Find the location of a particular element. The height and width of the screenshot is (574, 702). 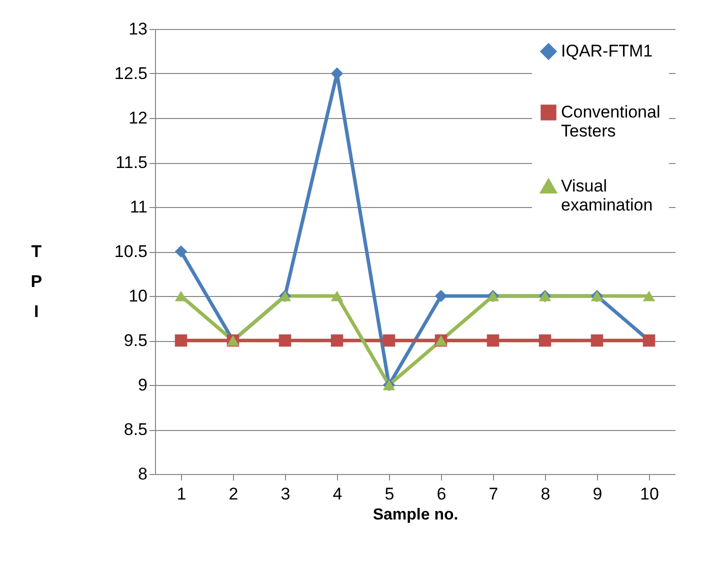

x-tick-label: 7 is located at coordinates (493, 494).